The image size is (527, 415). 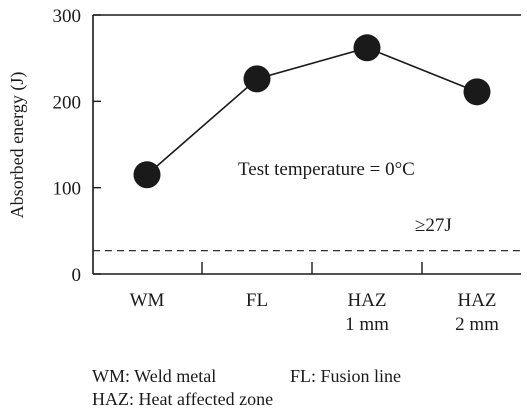 What do you see at coordinates (67, 189) in the screenshot?
I see `y-tick-label: 100` at bounding box center [67, 189].